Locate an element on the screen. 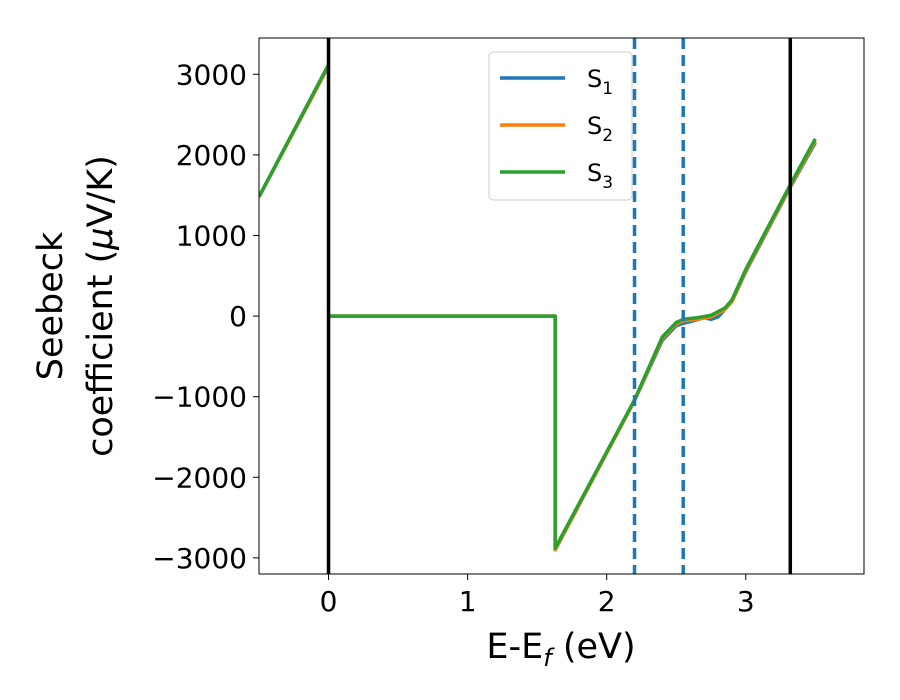  x-axis-title: E-Ef (eV) is located at coordinates (560, 649).